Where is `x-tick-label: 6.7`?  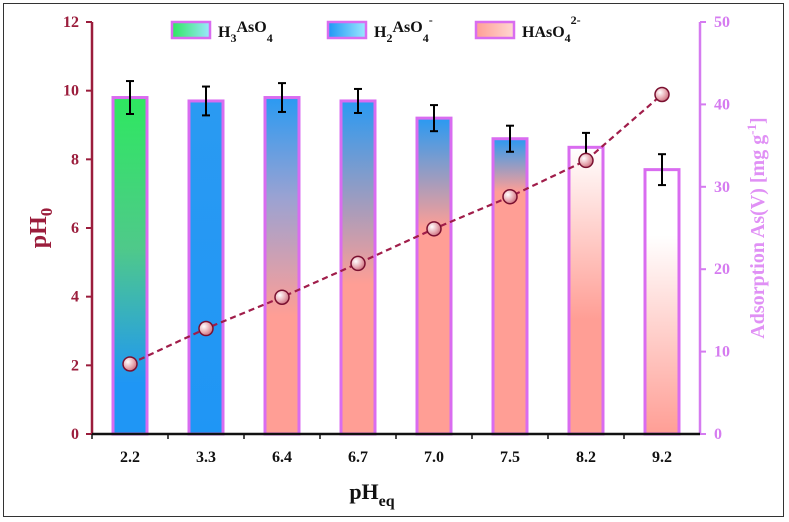 x-tick-label: 6.7 is located at coordinates (358, 457).